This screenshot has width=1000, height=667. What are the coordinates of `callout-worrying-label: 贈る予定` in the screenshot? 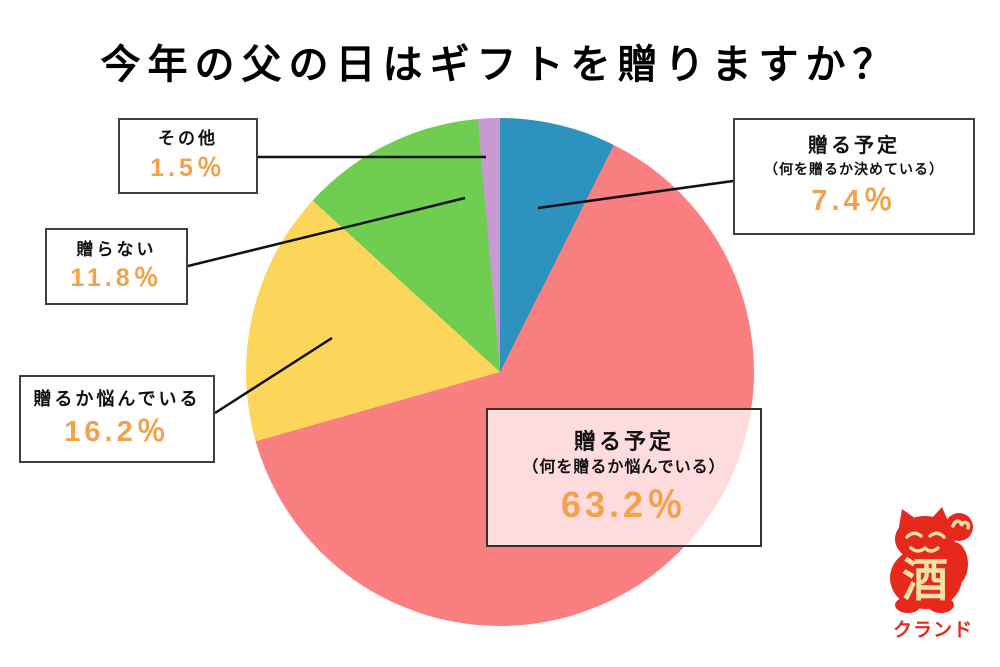 It's located at (623, 442).